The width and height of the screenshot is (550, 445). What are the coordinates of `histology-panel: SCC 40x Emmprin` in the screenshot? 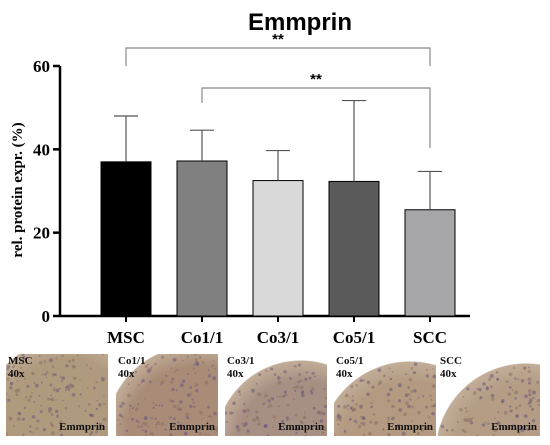 It's located at (489, 395).